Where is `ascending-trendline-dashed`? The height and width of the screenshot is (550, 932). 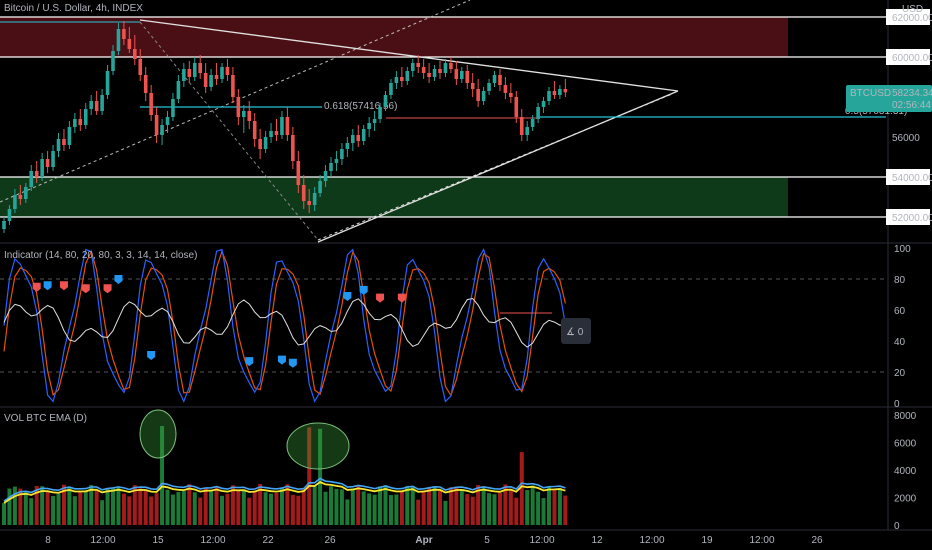
ascending-trendline-dashed is located at coordinates (495, 167).